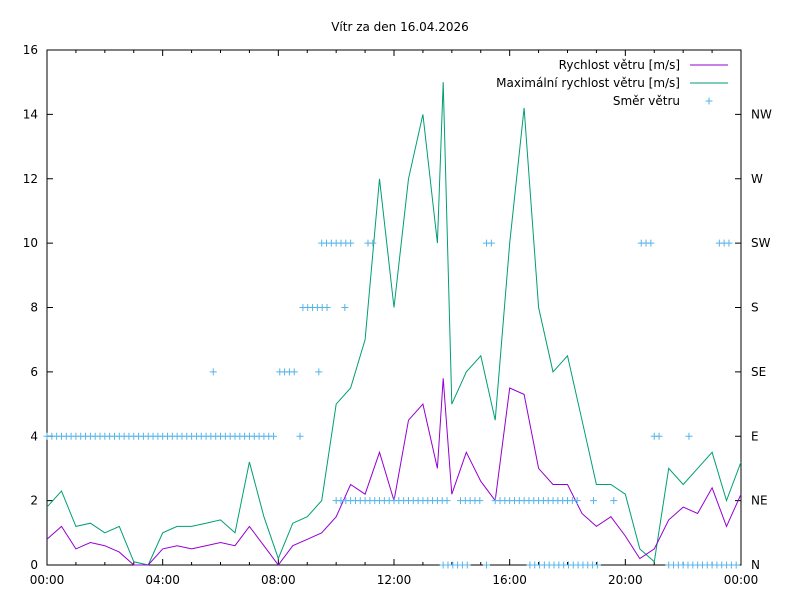  I want to click on y2-tick-label: E, so click(755, 436).